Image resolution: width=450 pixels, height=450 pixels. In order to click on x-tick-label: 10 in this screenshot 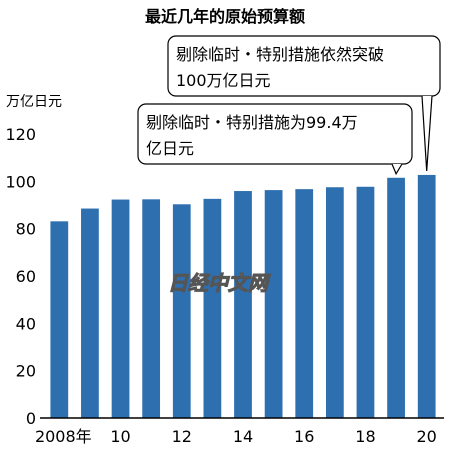, I will do `click(120, 436)`.